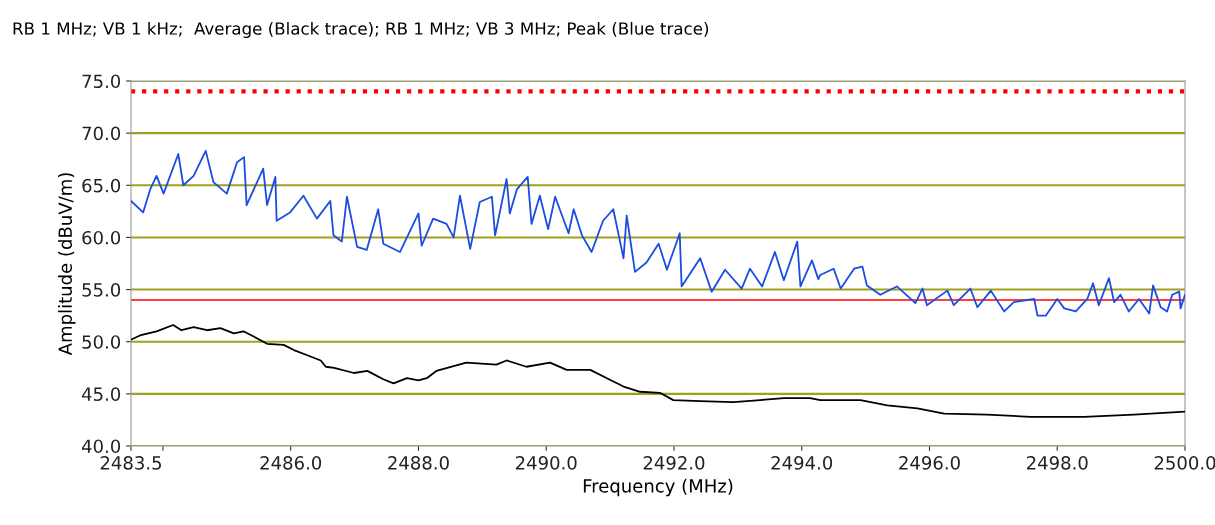 Image resolution: width=1215 pixels, height=525 pixels. I want to click on x-tick-label: 2500.0, so click(1184, 463).